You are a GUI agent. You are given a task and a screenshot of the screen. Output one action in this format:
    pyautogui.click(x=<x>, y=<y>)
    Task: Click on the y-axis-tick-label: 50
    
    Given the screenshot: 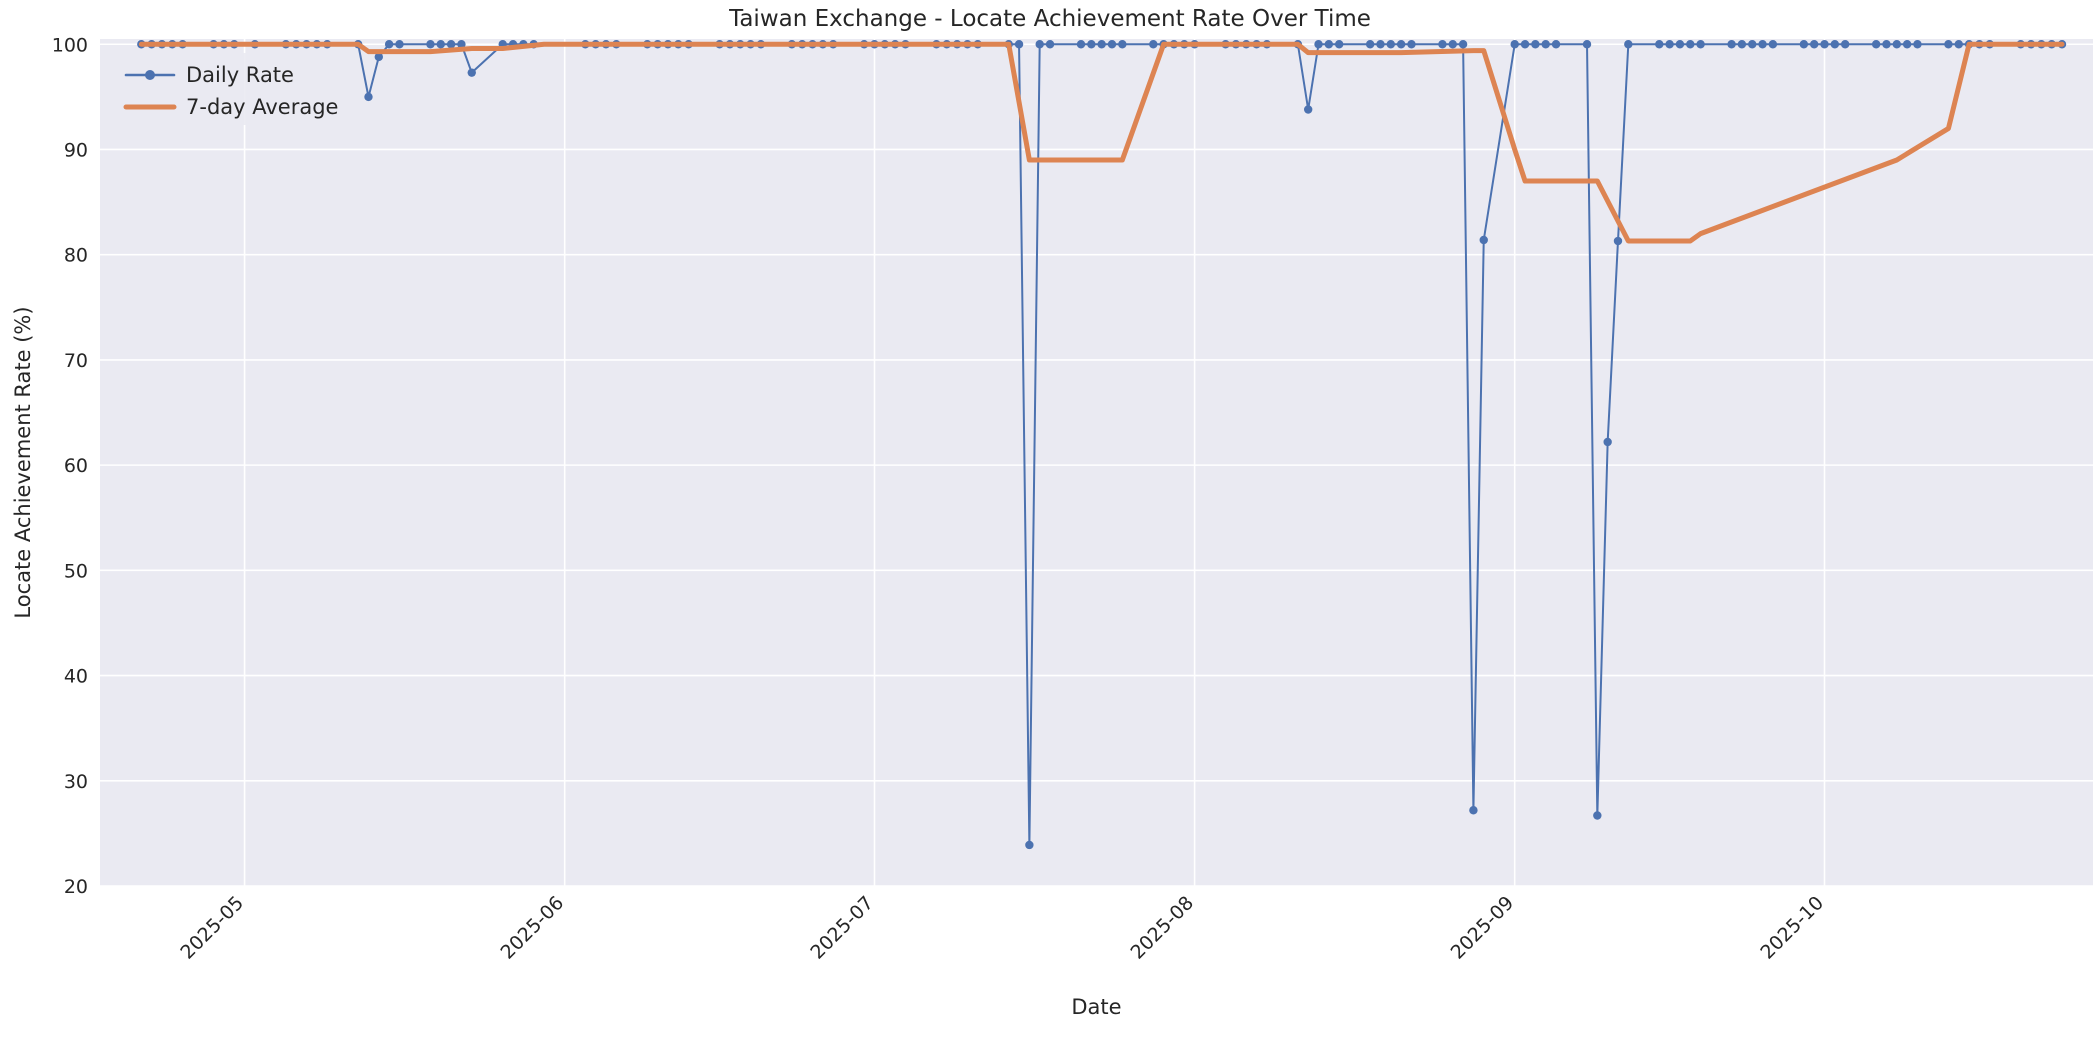 What is the action you would take?
    pyautogui.click(x=76, y=571)
    